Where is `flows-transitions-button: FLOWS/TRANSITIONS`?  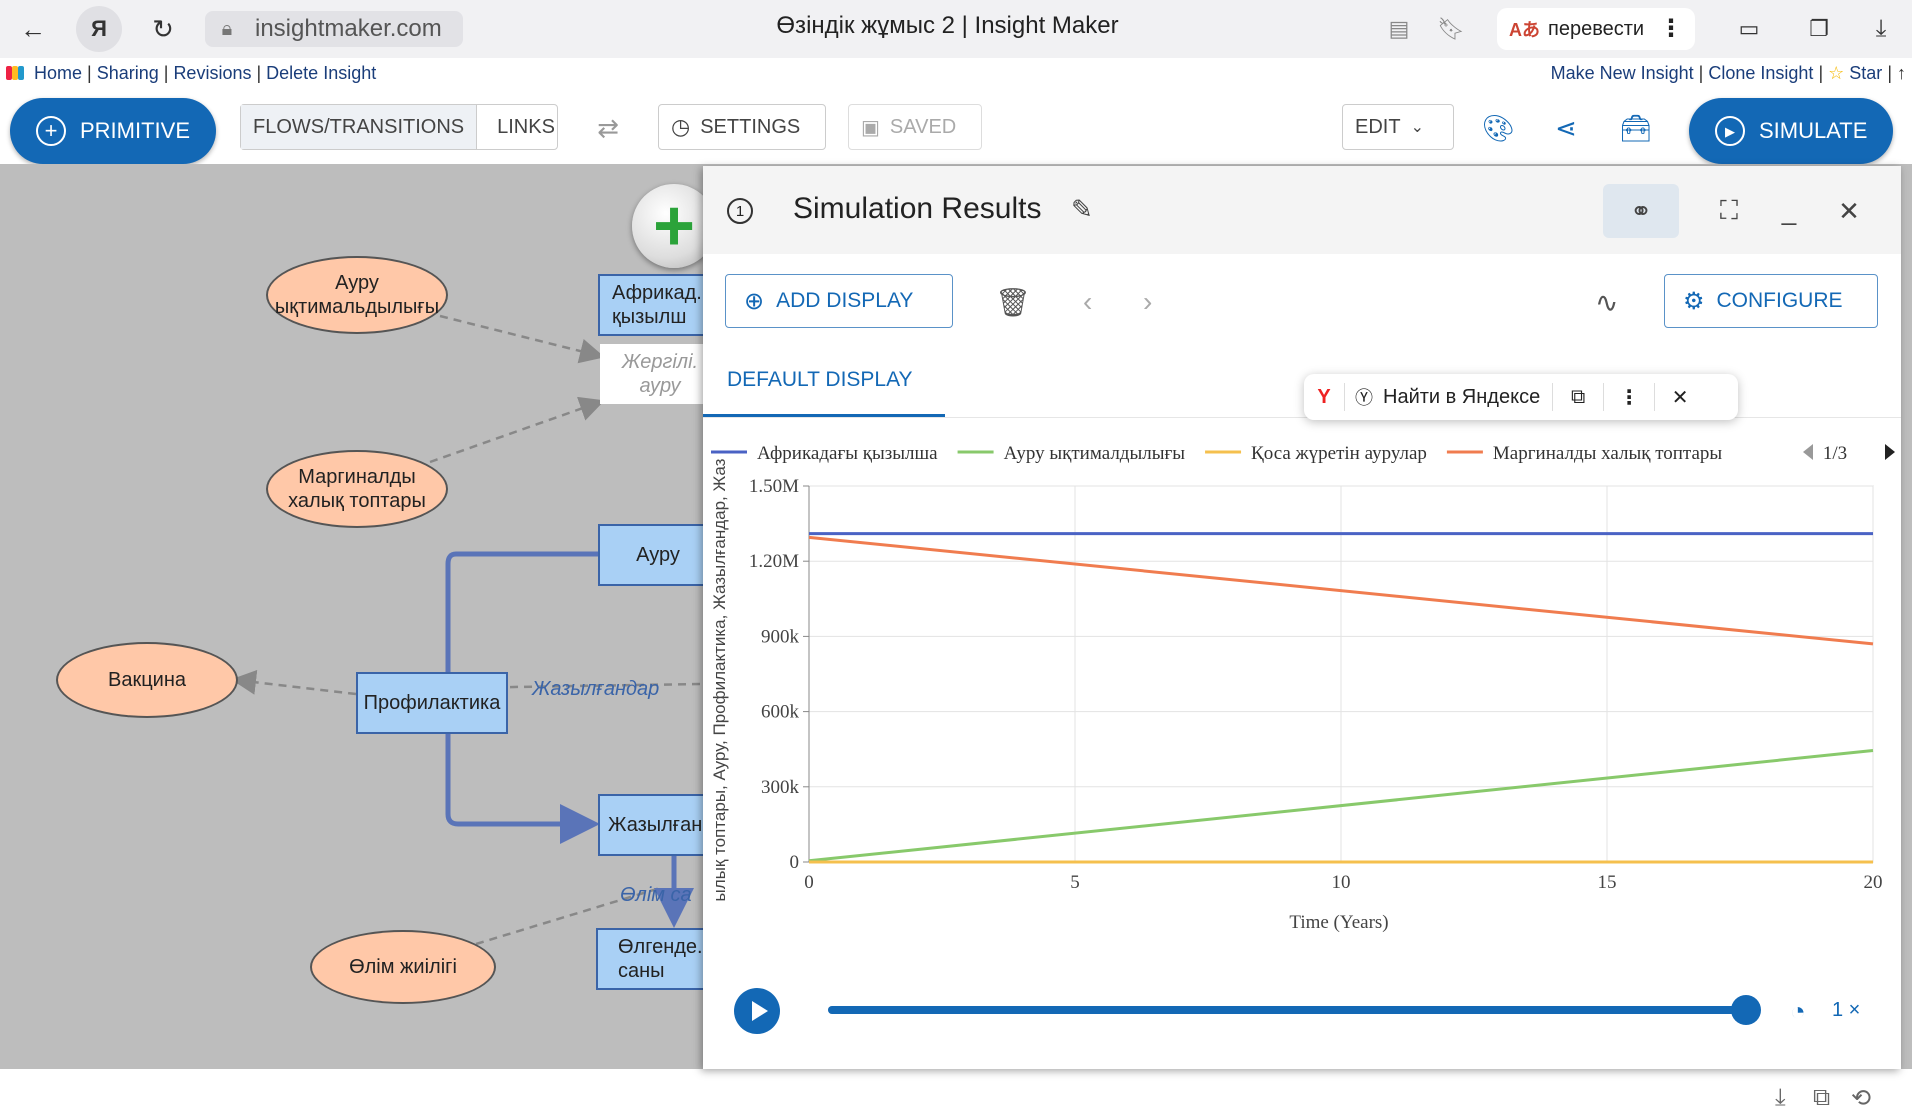 flows-transitions-button: FLOWS/TRANSITIONS is located at coordinates (359, 127).